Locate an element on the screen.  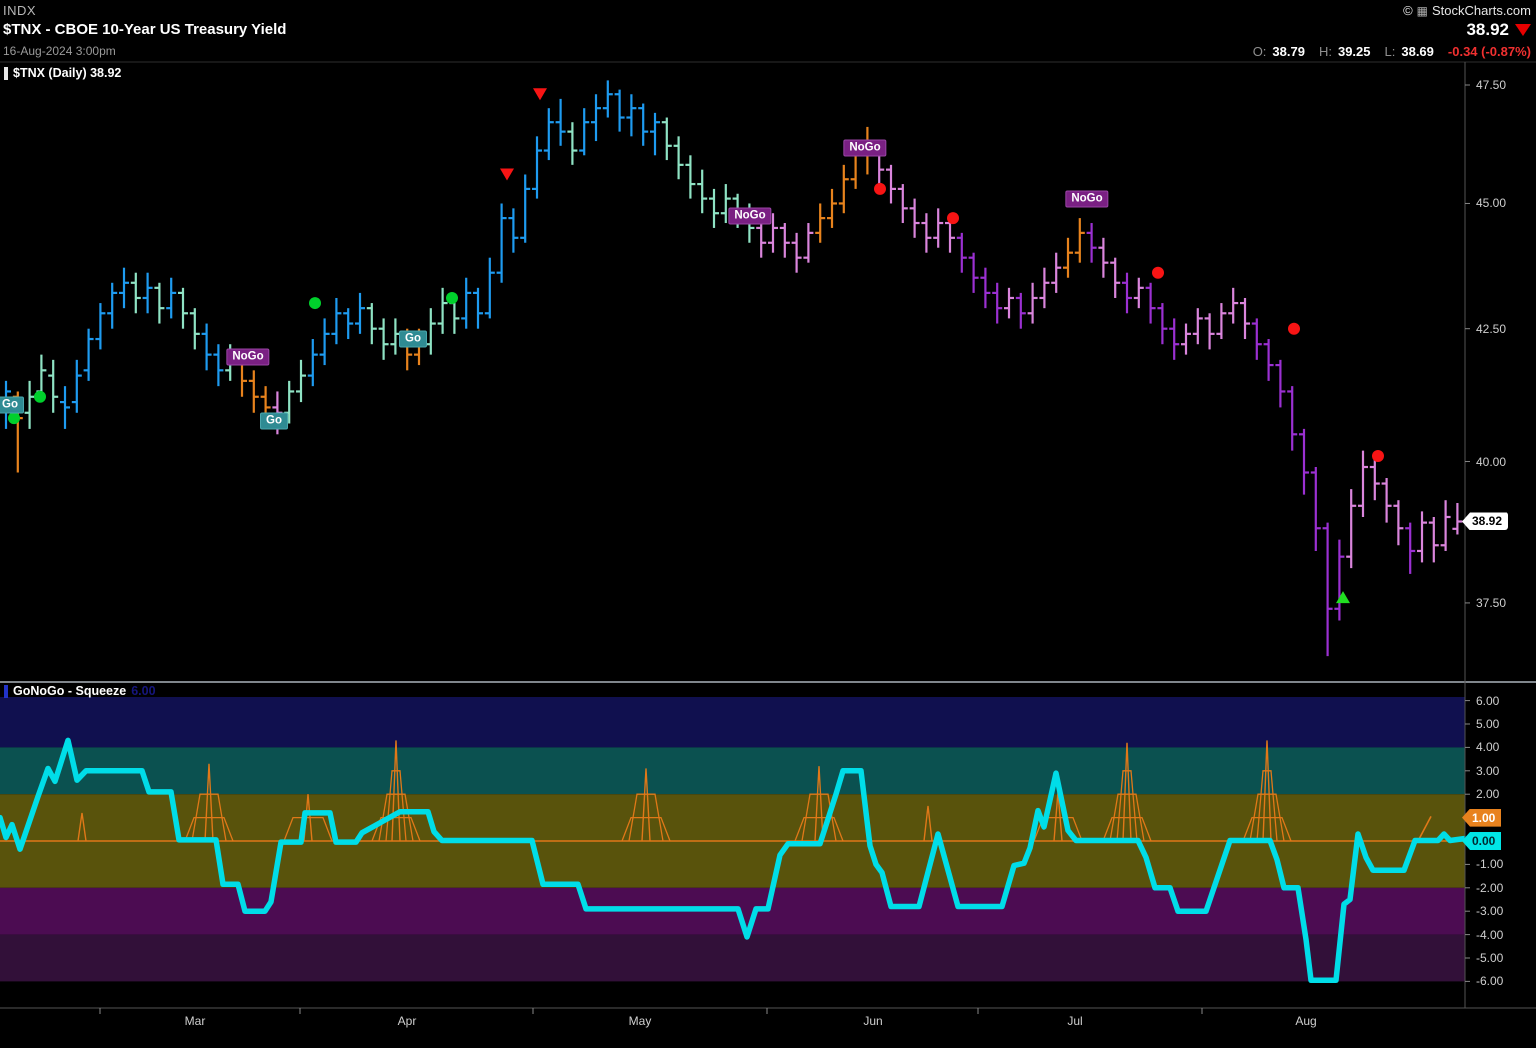
month-label-aug: Aug is located at coordinates (1306, 1021).